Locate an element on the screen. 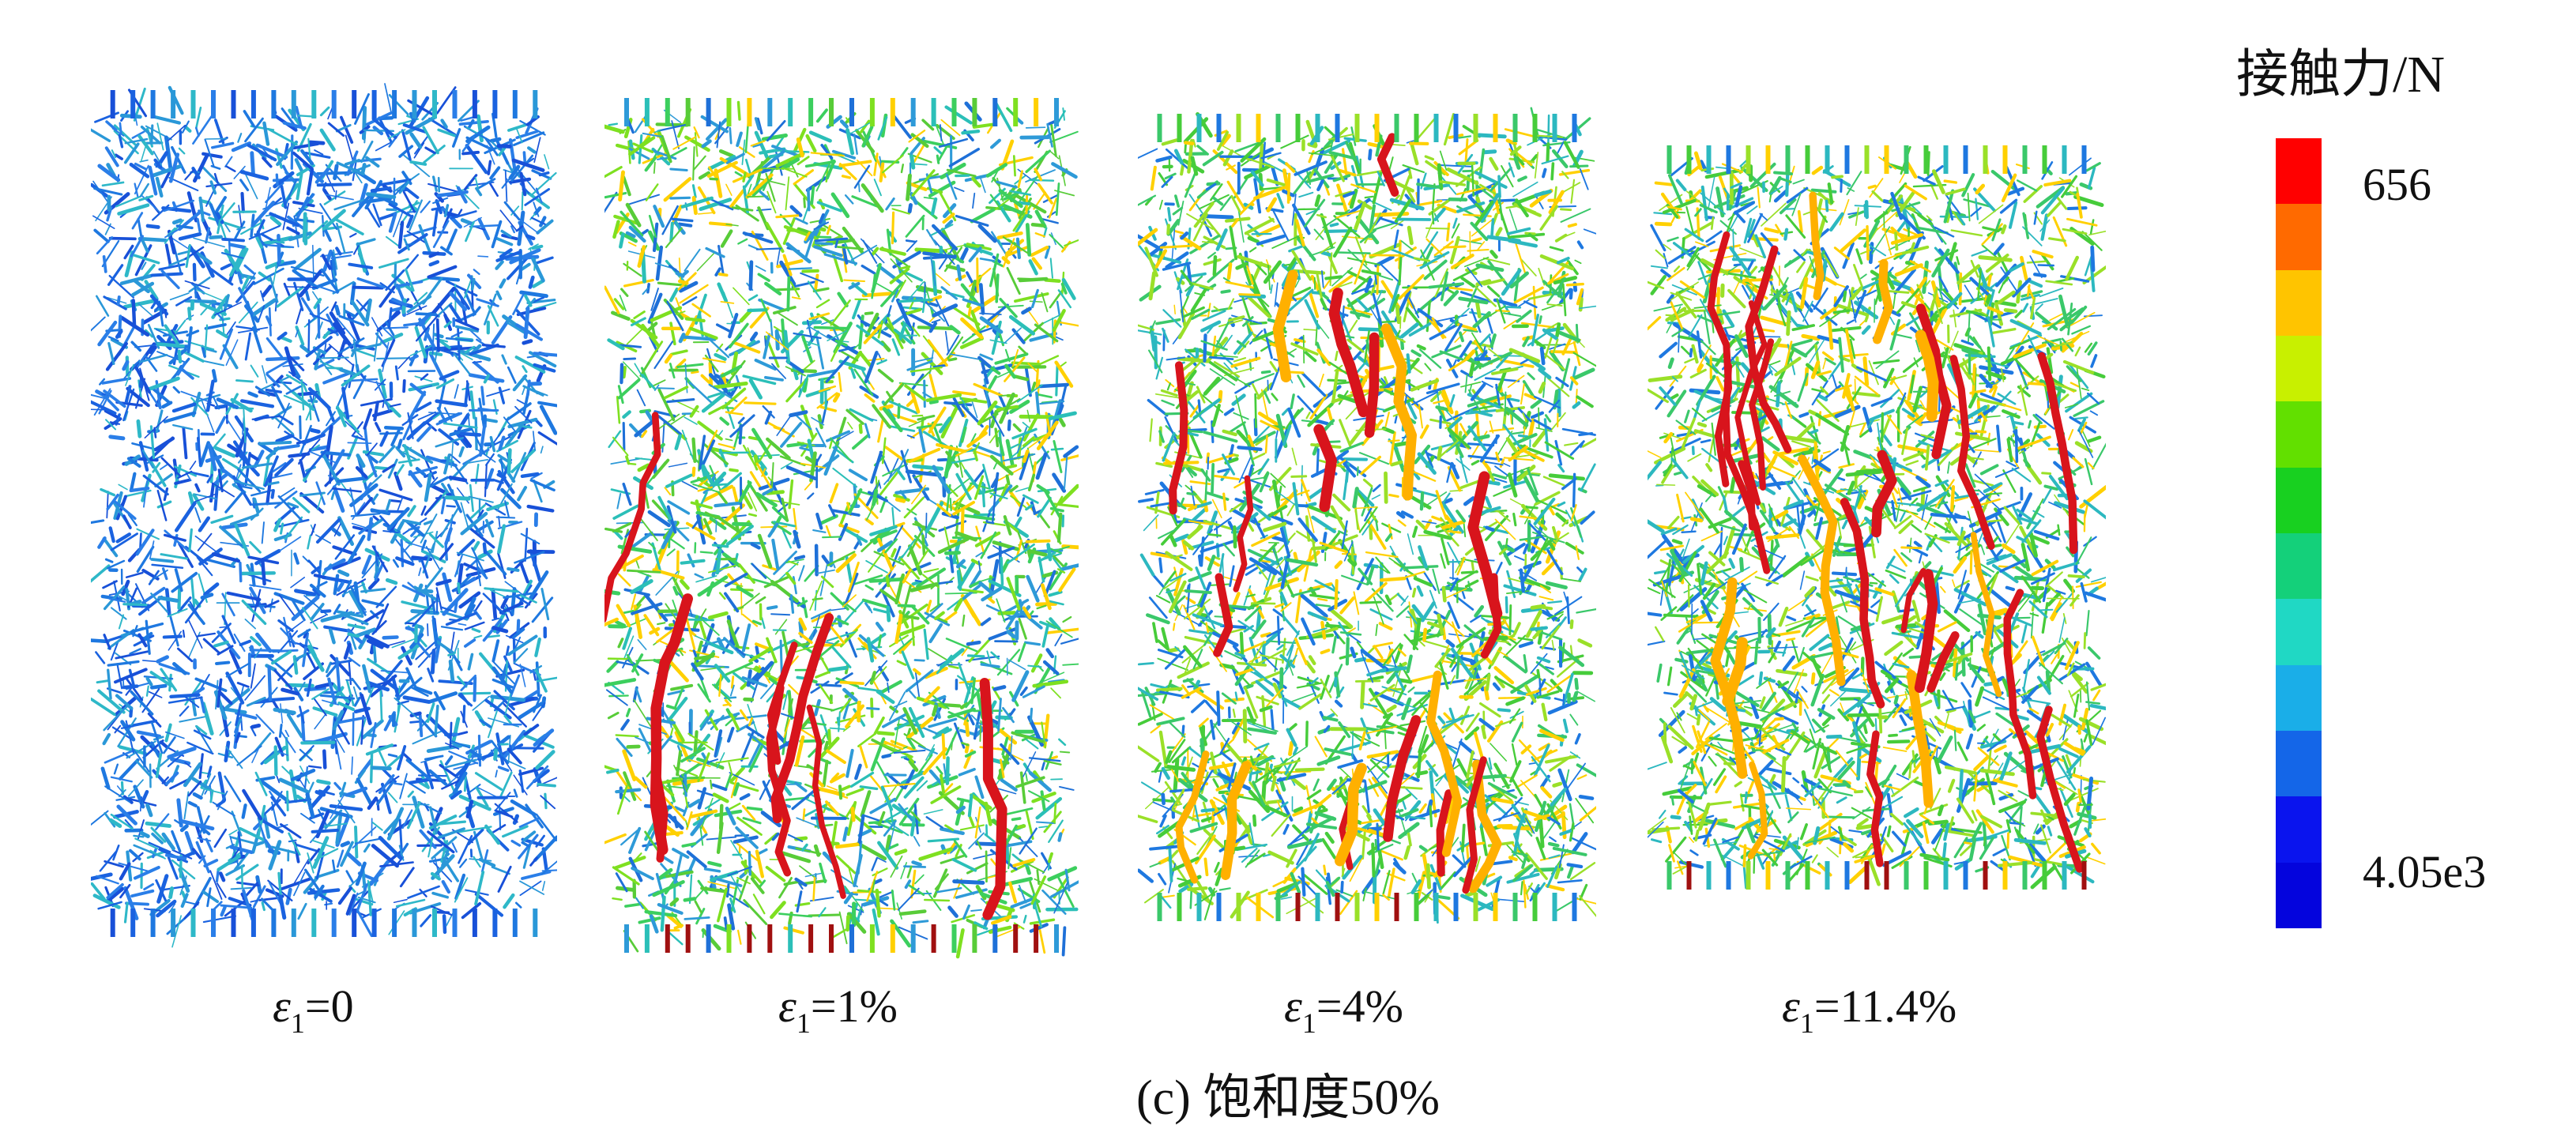 Image resolution: width=2576 pixels, height=1140 pixels. color-scale-bar is located at coordinates (2299, 533).